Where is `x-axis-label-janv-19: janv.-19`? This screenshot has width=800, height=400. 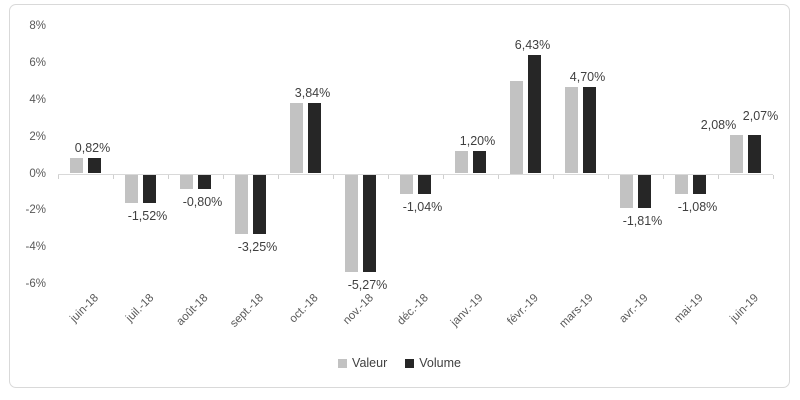 x-axis-label-janv-19: janv.-19 is located at coordinates (467, 310).